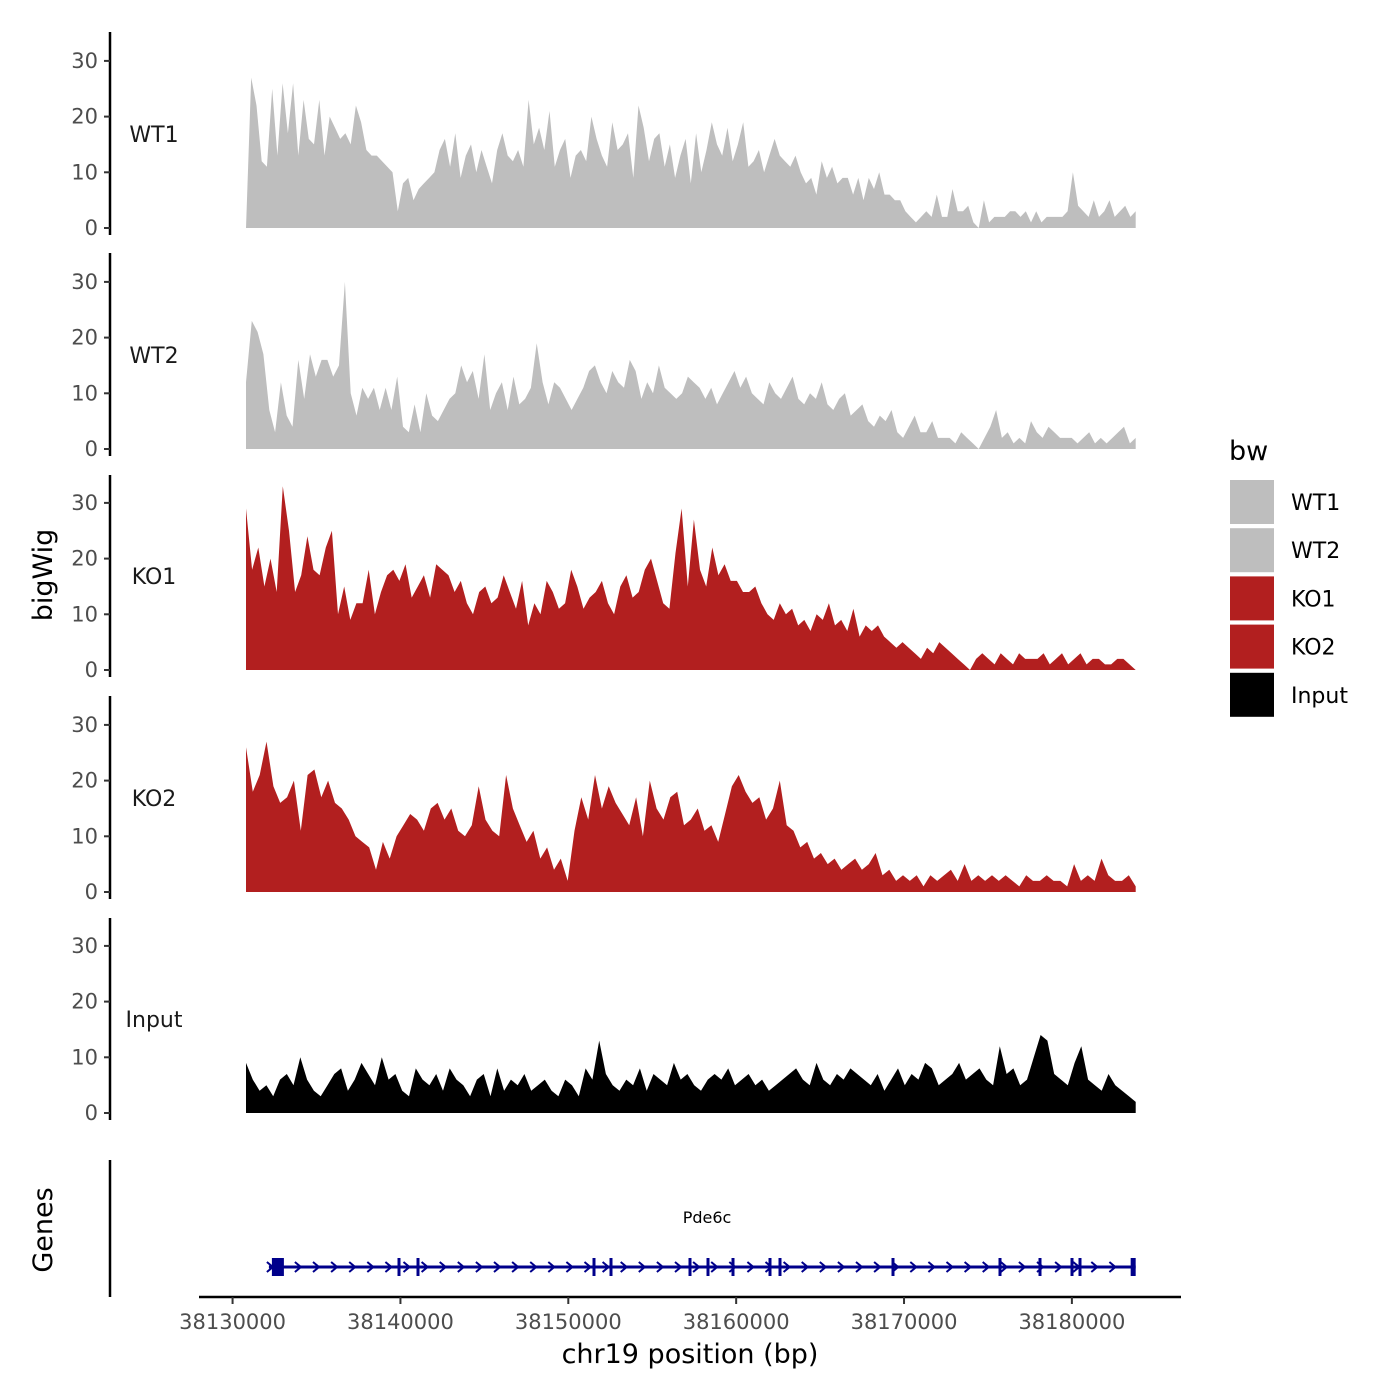  What do you see at coordinates (1248, 451) in the screenshot?
I see `legend-title: bw` at bounding box center [1248, 451].